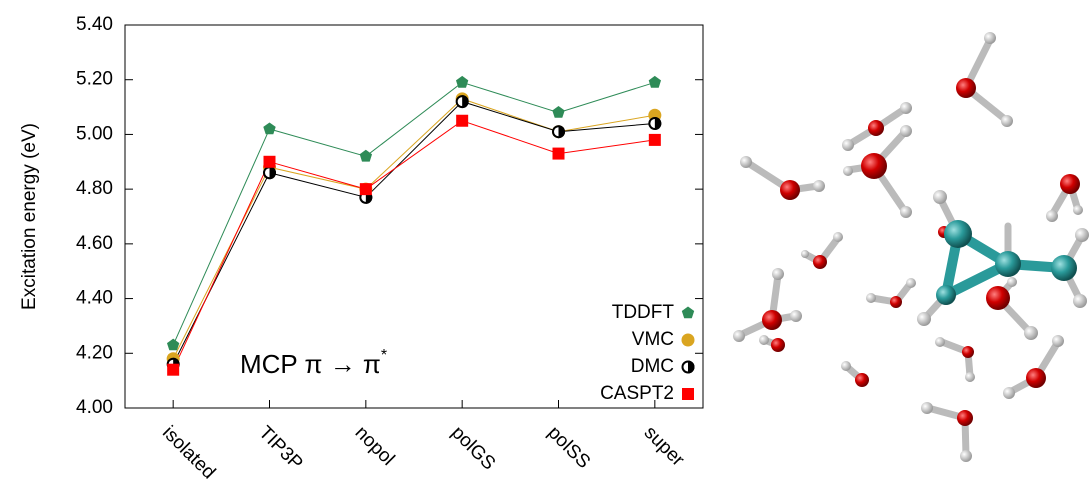 The image size is (1091, 490). I want to click on y-tick-label: 4.00, so click(94, 407).